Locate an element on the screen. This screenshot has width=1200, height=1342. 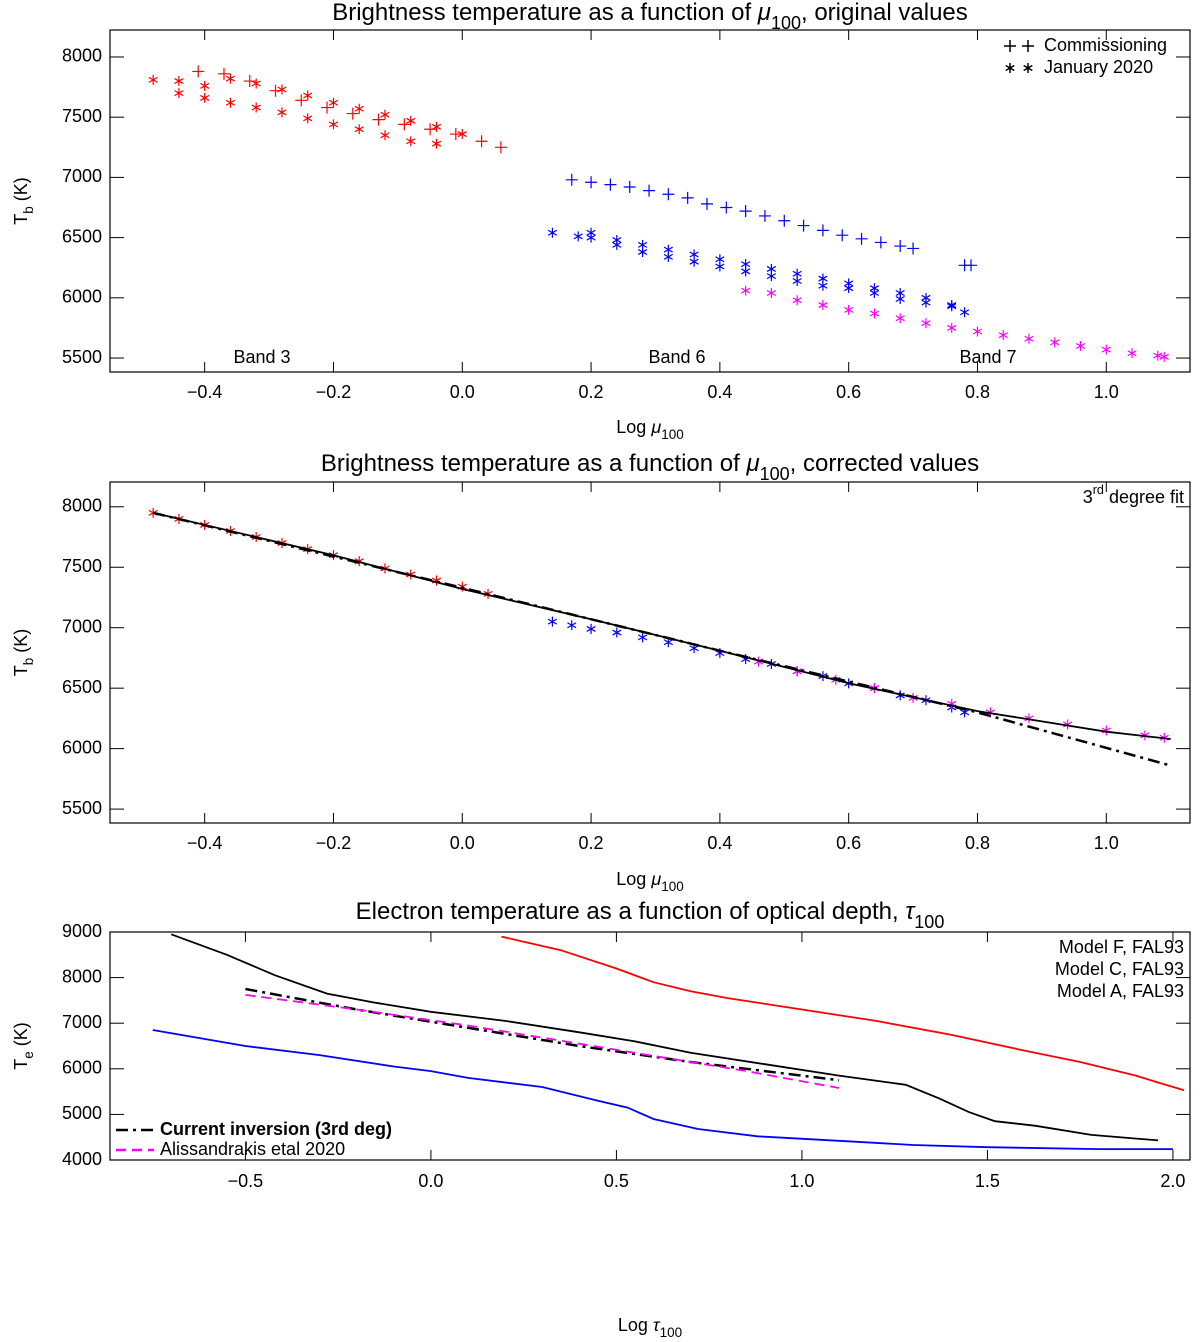
y-axis-label: Tb (K) is located at coordinates (23, 201).